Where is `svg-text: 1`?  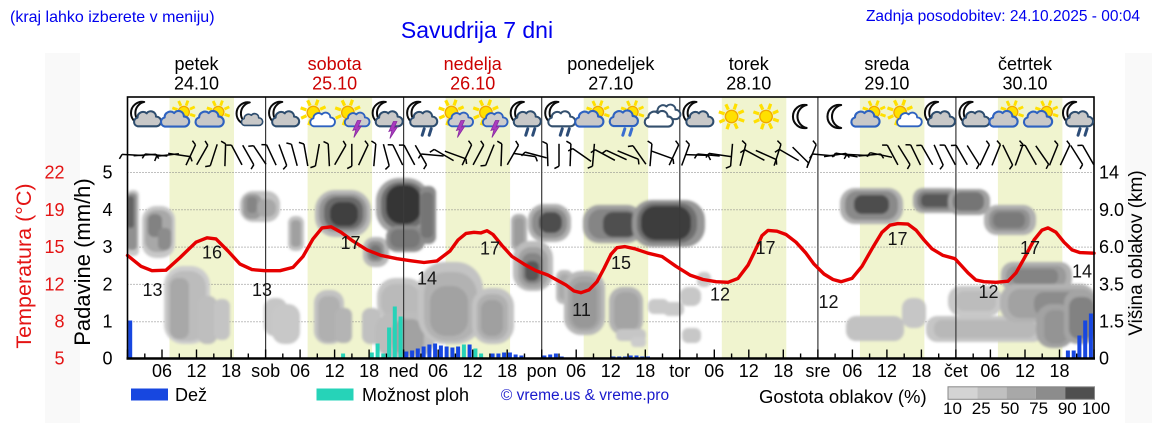 svg-text: 1 is located at coordinates (107, 322).